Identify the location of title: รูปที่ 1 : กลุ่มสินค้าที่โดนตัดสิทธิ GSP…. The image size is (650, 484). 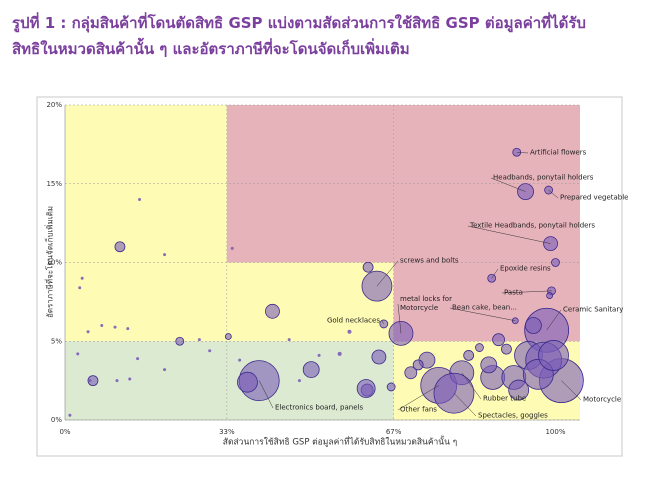
(327, 36).